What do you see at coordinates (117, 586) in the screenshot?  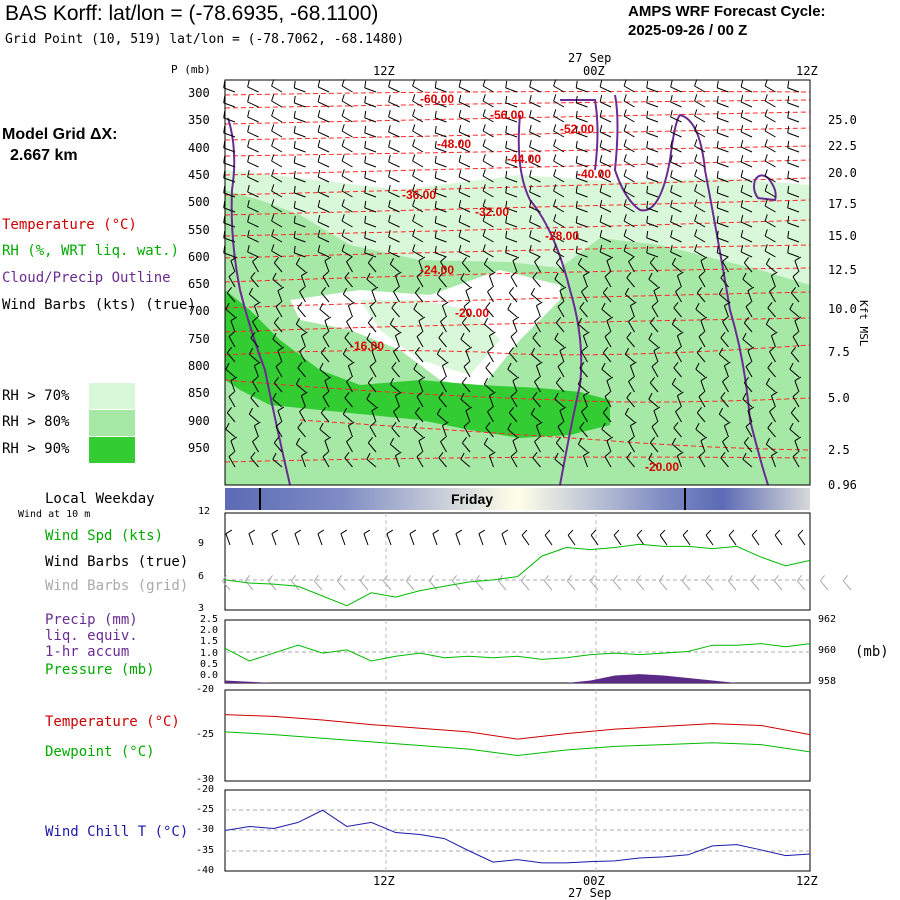 I see `legend-wind-barbs-grid: Wind Barbs (grid)` at bounding box center [117, 586].